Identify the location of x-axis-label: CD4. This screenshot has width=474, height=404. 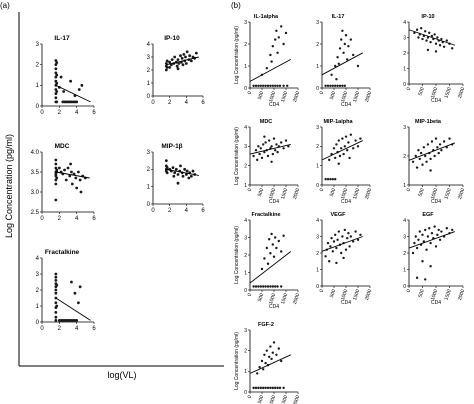
(346, 105).